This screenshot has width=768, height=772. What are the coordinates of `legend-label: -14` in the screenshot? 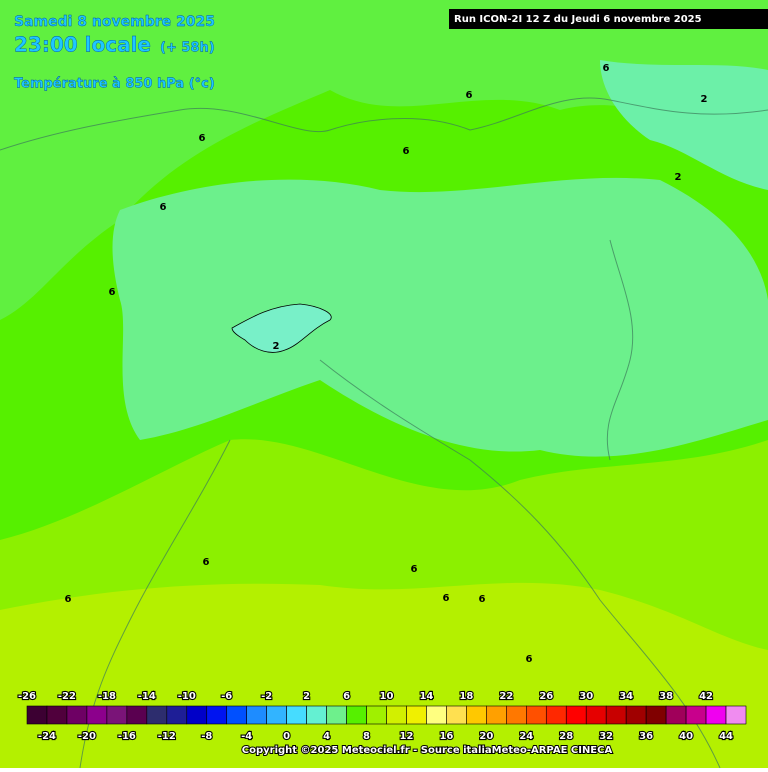 It's located at (147, 696).